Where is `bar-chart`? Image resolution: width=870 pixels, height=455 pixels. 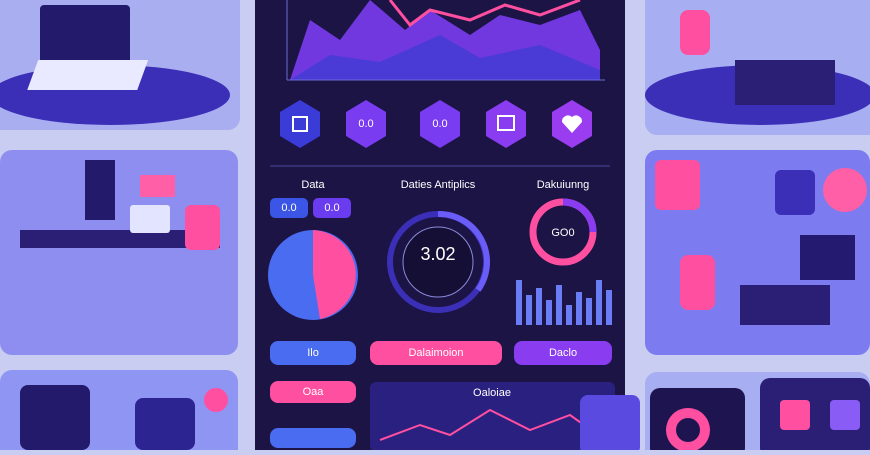
bar-chart is located at coordinates (564, 302).